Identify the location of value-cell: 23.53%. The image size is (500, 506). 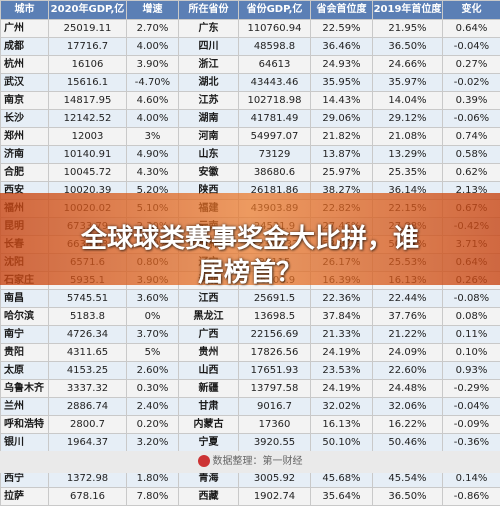
(342, 371).